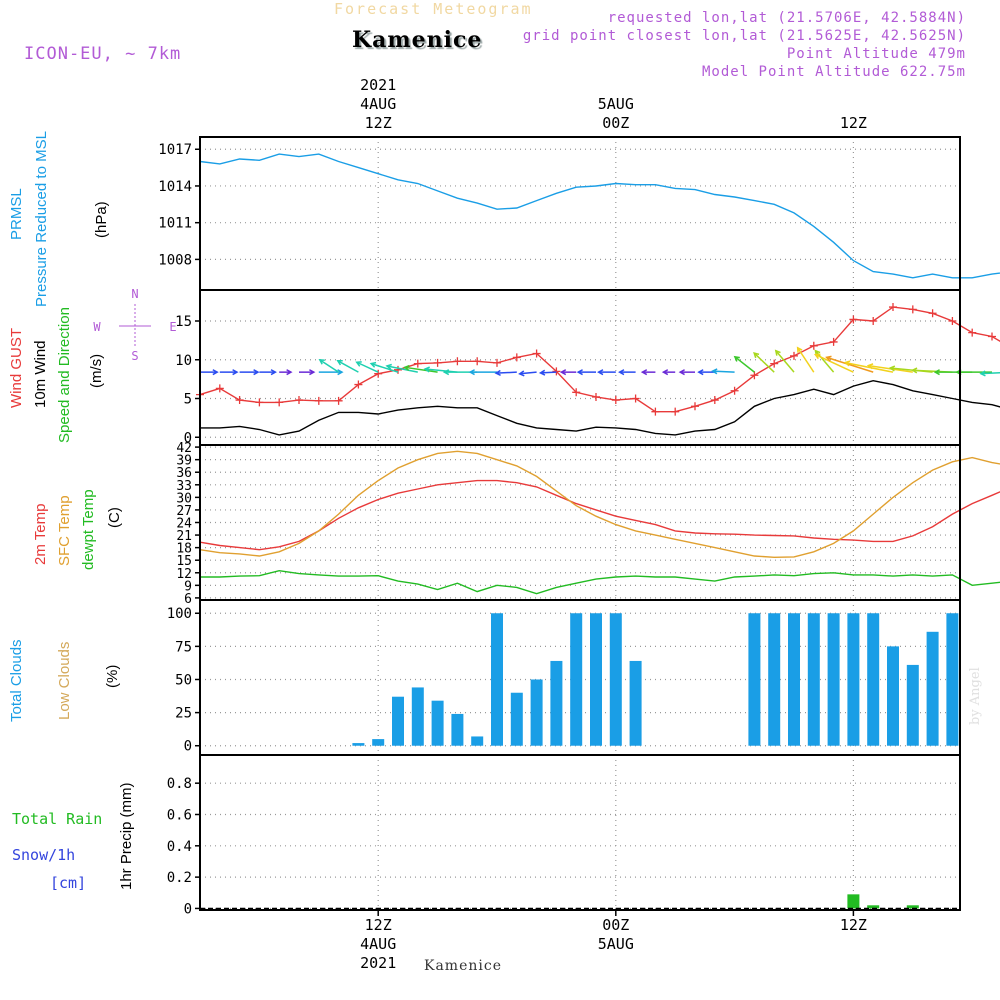 The width and height of the screenshot is (1000, 1000). What do you see at coordinates (184, 511) in the screenshot?
I see `ytick-label-temp: 27` at bounding box center [184, 511].